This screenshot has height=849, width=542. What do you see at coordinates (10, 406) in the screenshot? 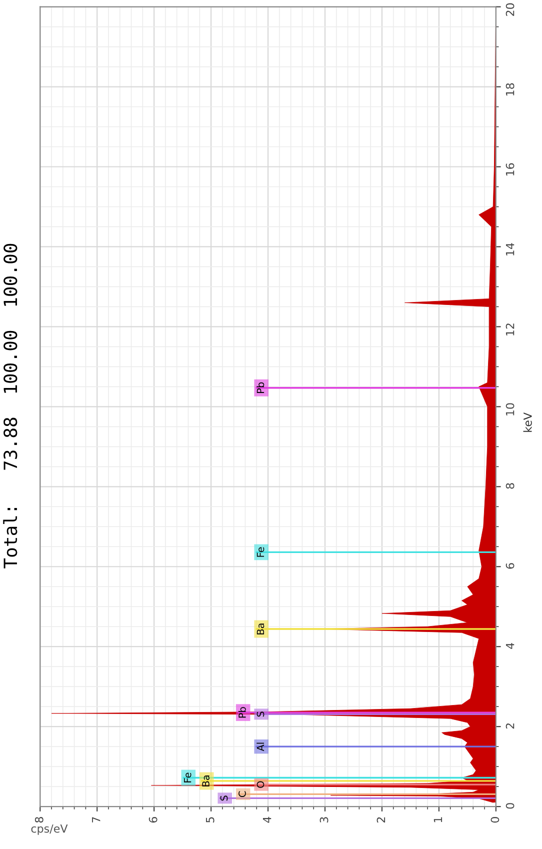
I see `text: Total: 73.88 100.00 100.00` at bounding box center [10, 406].